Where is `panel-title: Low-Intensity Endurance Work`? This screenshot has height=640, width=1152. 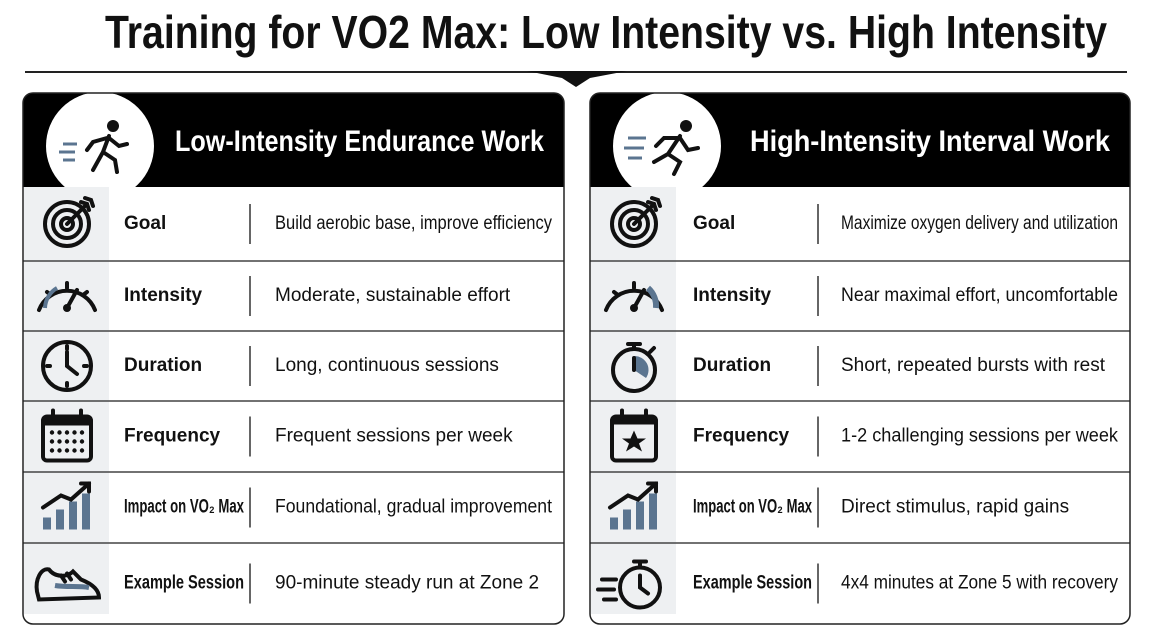 panel-title: Low-Intensity Endurance Work is located at coordinates (359, 141).